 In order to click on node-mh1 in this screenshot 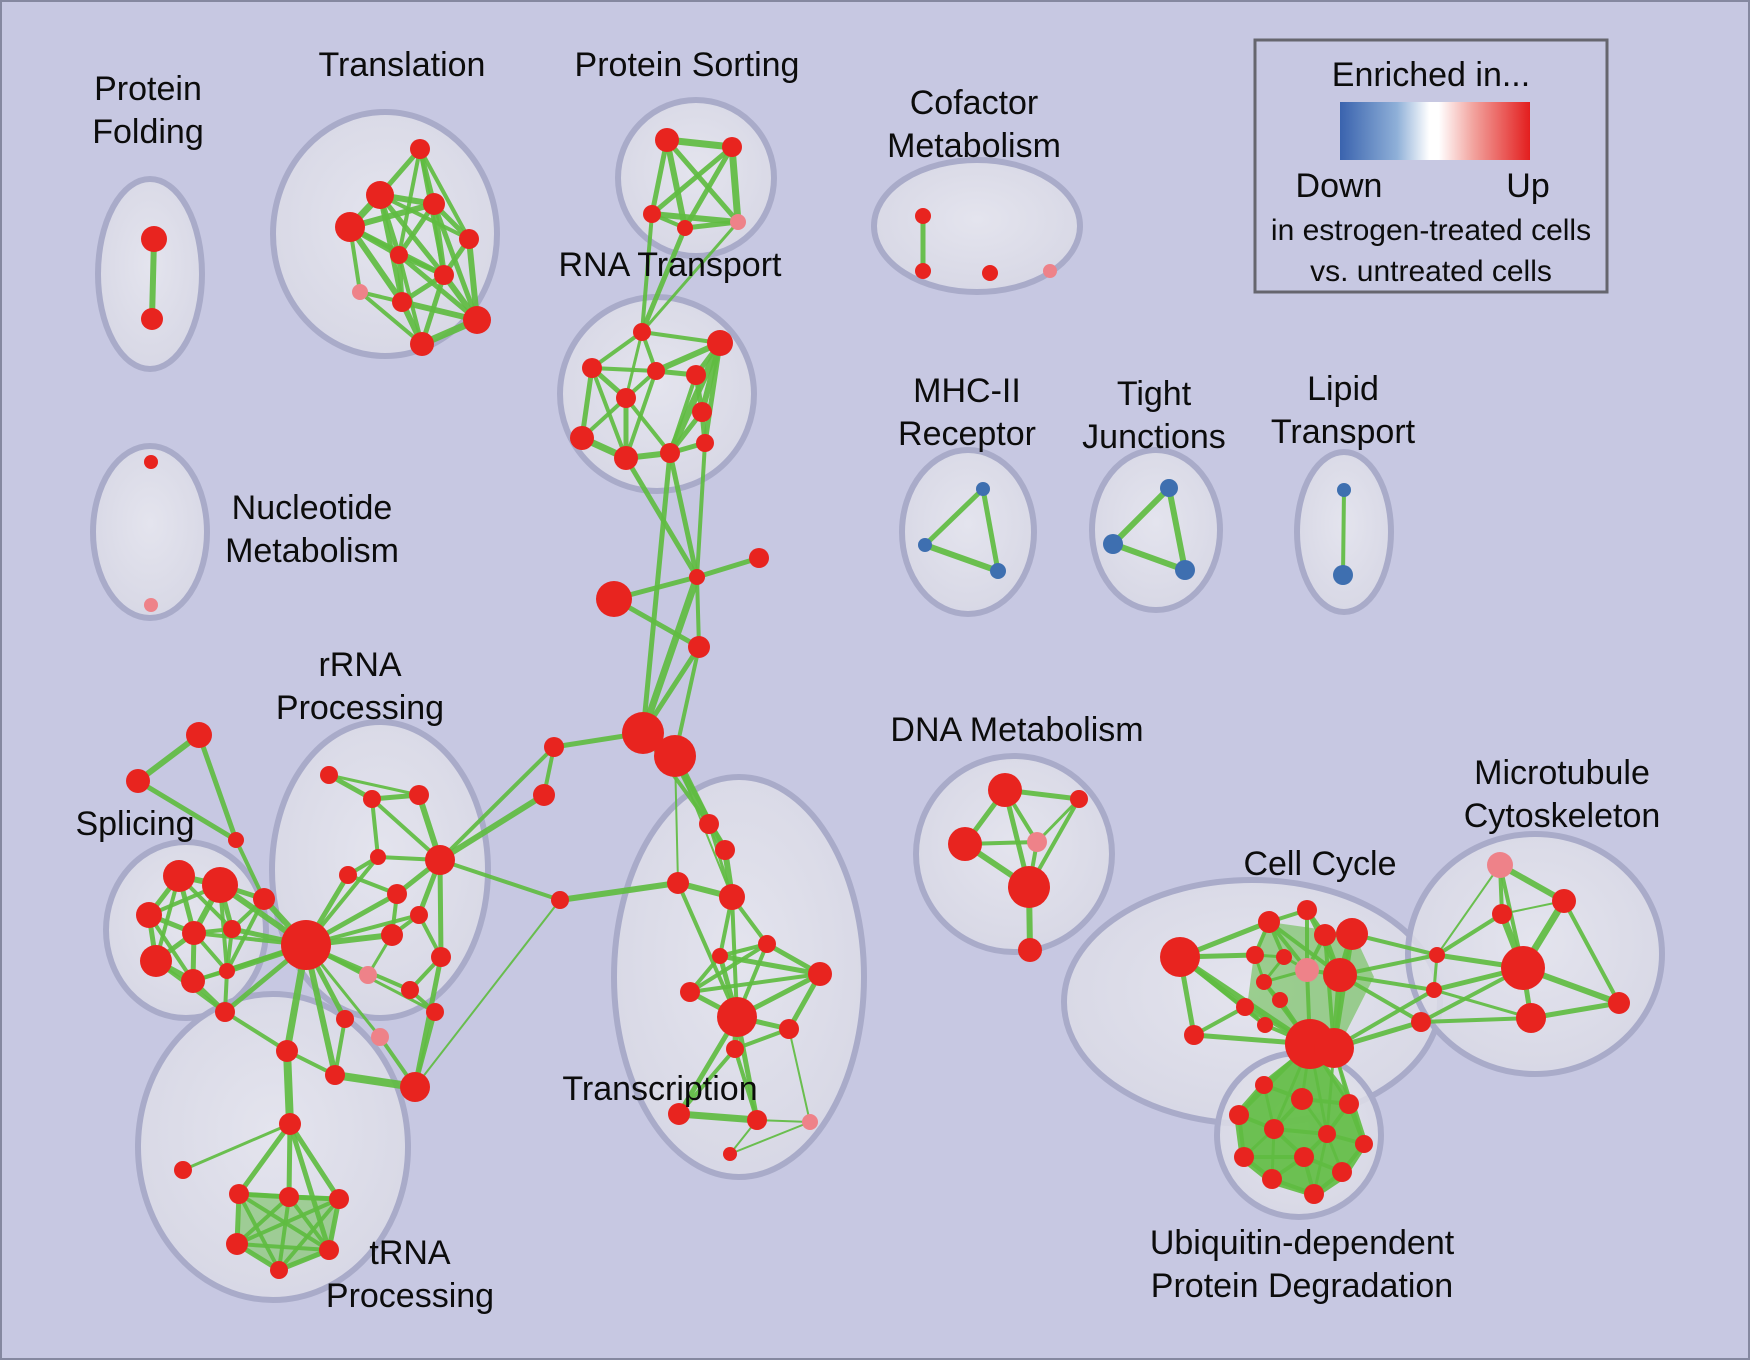, I will do `click(983, 489)`.